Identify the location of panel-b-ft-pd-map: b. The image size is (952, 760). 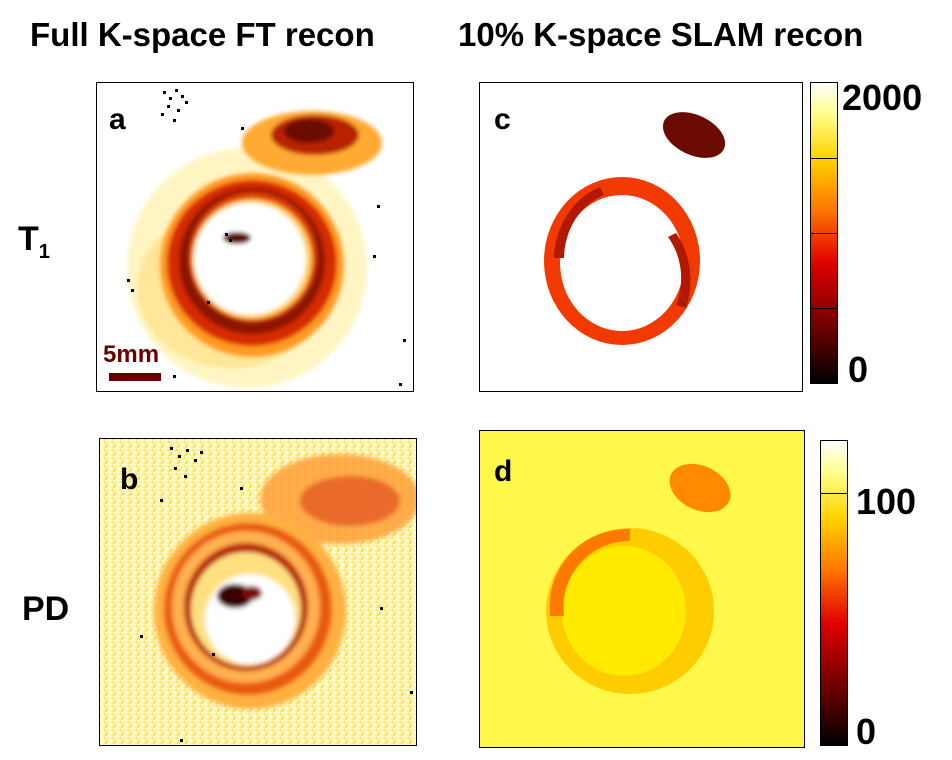
(258, 592).